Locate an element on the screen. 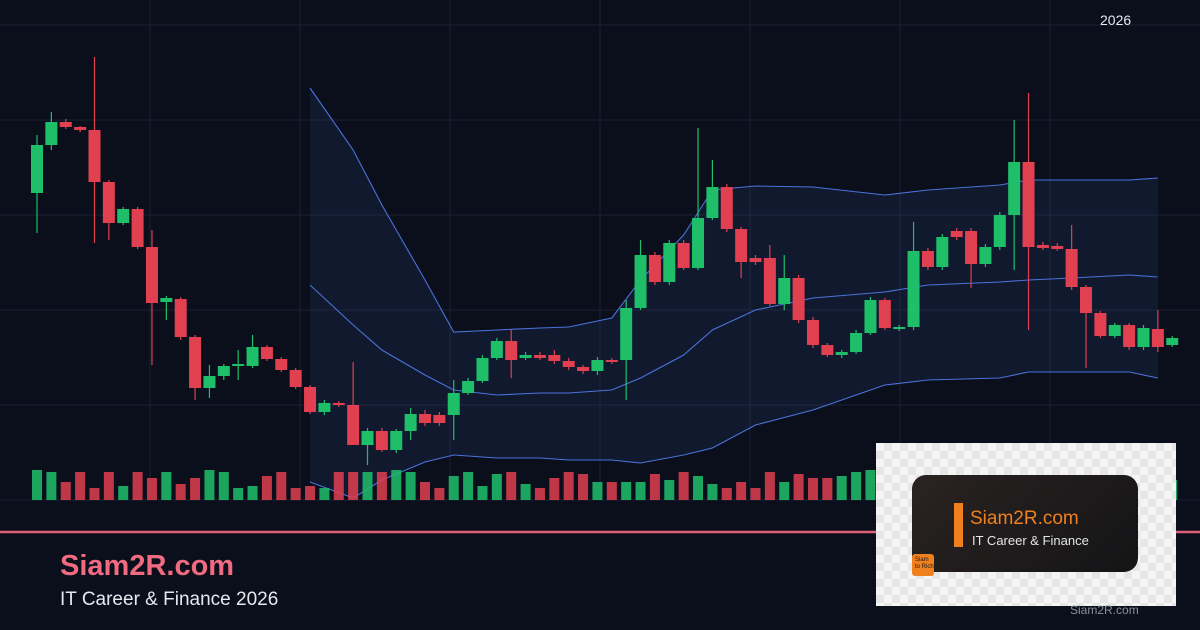  logo-subtitle: IT Career & Finance is located at coordinates (1030, 540).